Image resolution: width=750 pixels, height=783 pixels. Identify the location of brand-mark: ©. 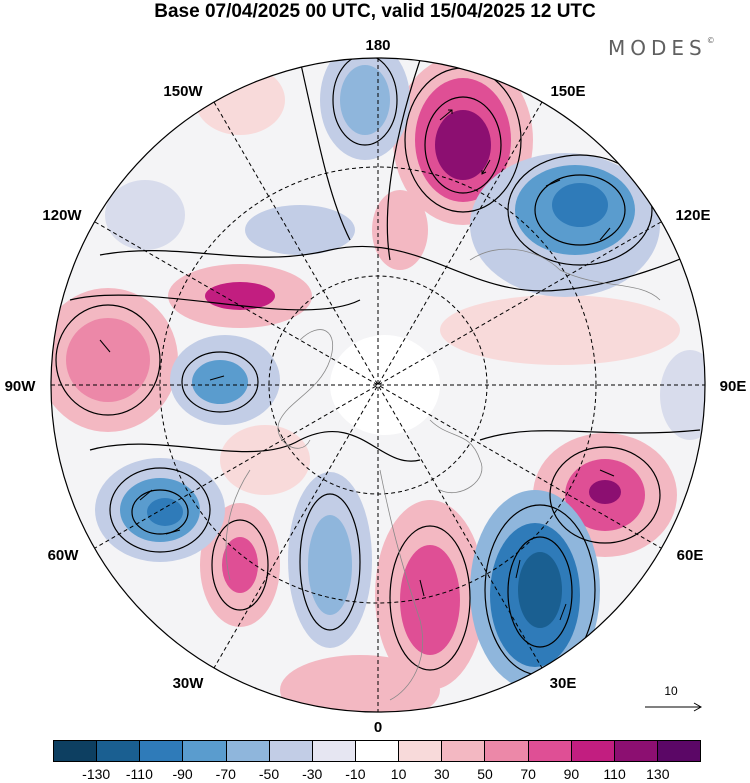
(710, 40).